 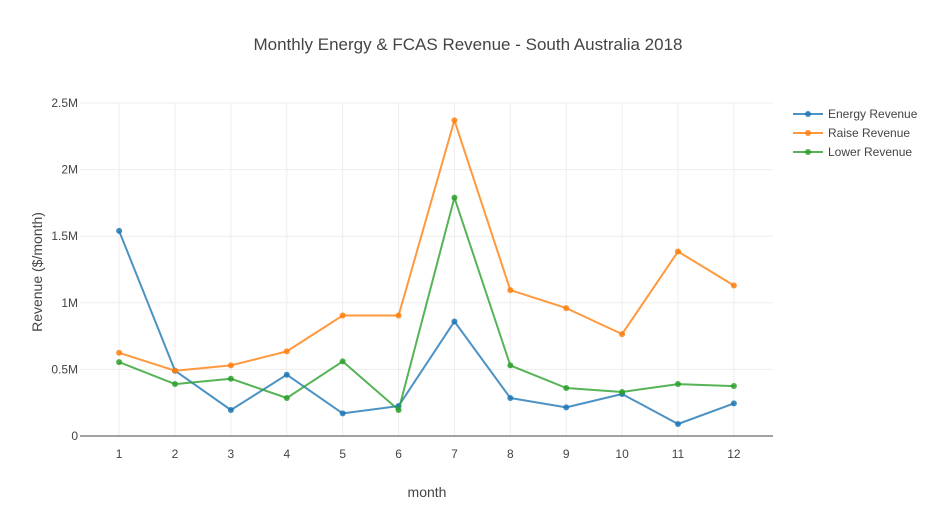 What do you see at coordinates (454, 454) in the screenshot?
I see `x-tick-label: 7` at bounding box center [454, 454].